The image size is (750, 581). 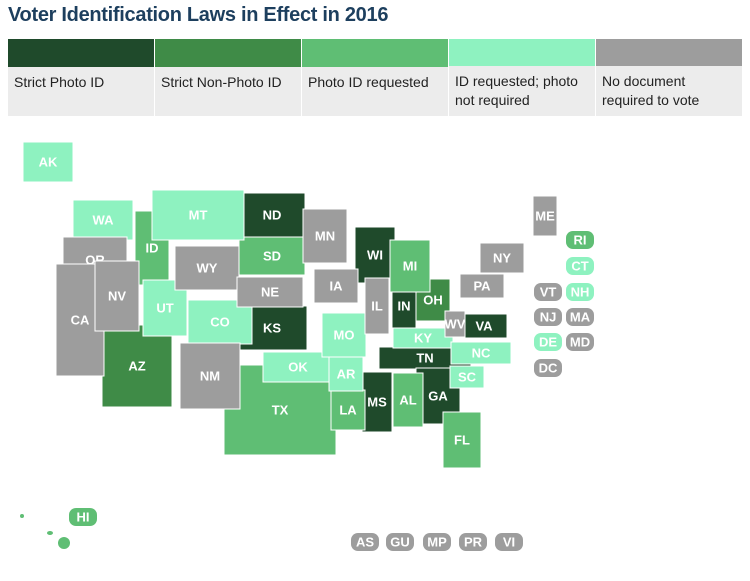 I want to click on state-label: WA, so click(x=104, y=219).